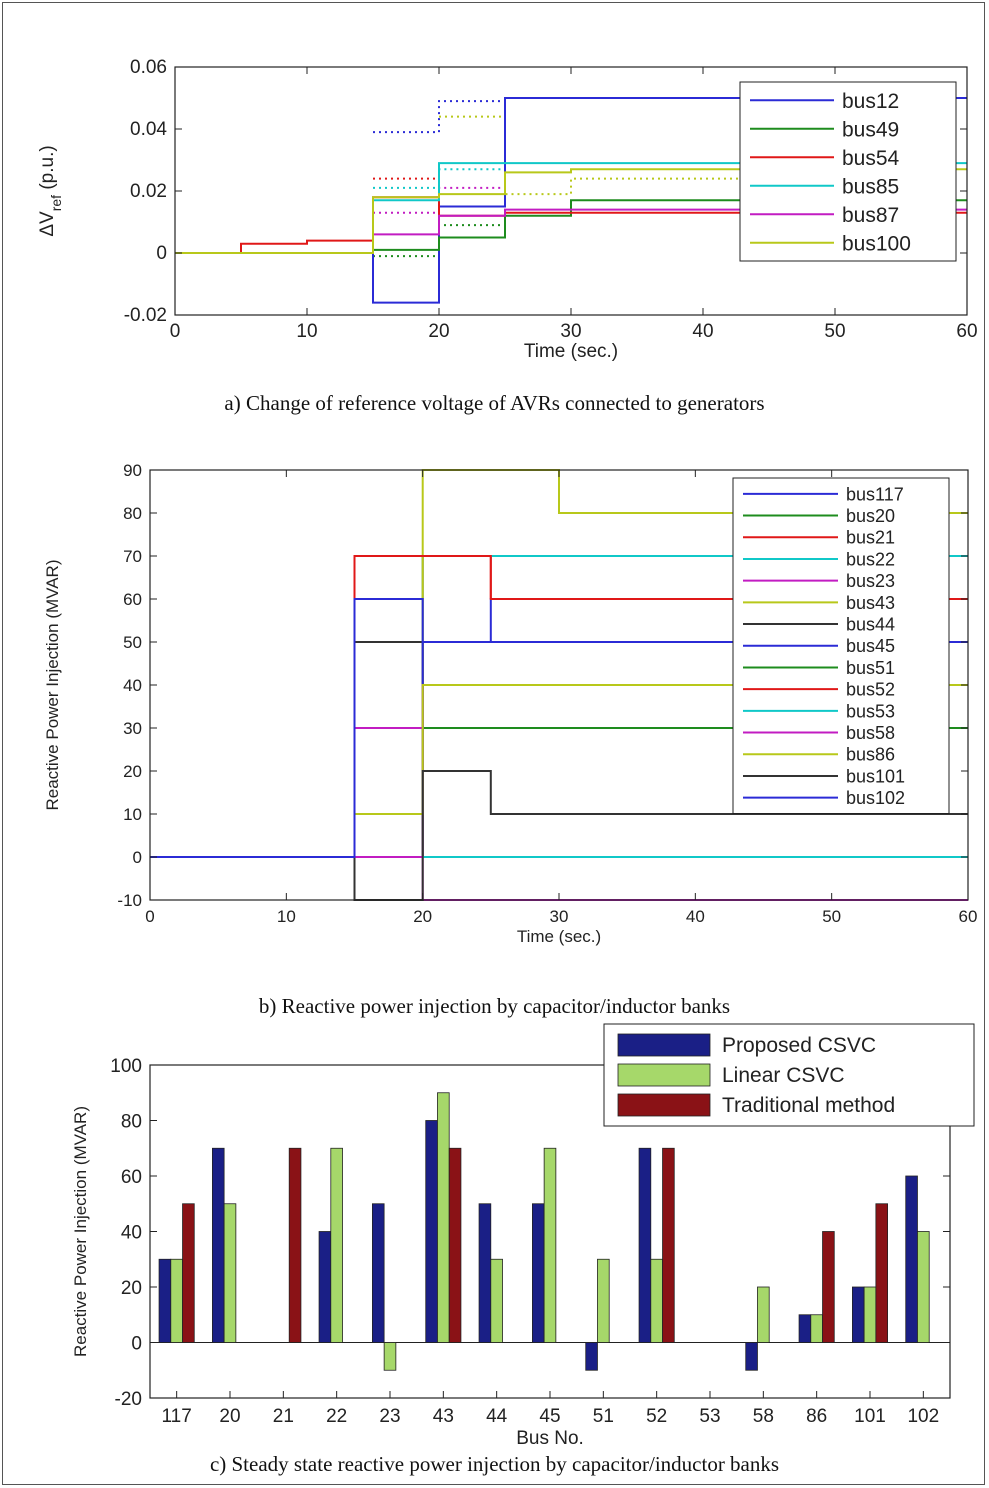 The width and height of the screenshot is (989, 1488). Describe the element at coordinates (870, 603) in the screenshot. I see `legend-label: bus43` at that location.